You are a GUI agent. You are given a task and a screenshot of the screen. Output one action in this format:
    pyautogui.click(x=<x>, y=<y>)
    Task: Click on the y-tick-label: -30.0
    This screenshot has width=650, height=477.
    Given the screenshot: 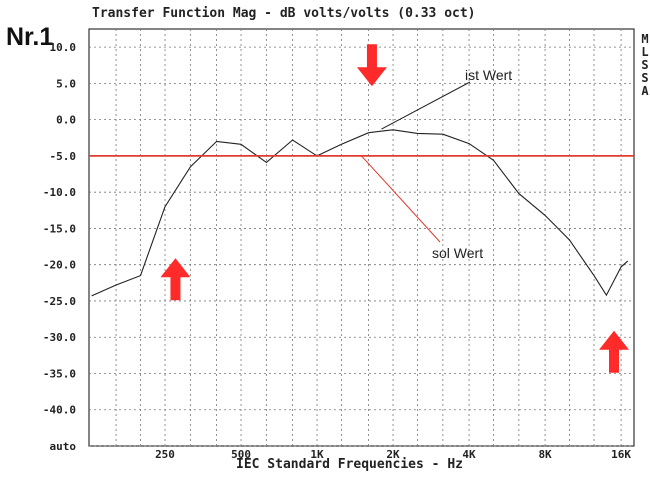 What is the action you would take?
    pyautogui.click(x=59, y=337)
    